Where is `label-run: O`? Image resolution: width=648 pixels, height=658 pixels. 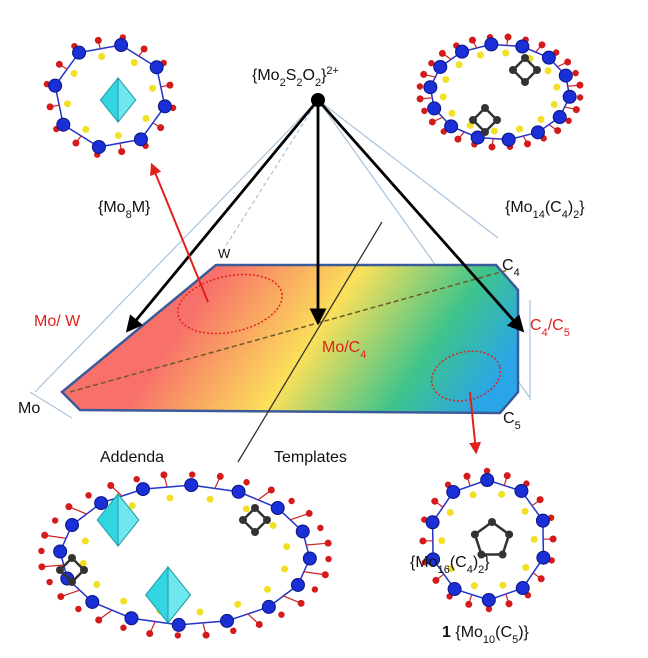
label-run: O is located at coordinates (309, 75).